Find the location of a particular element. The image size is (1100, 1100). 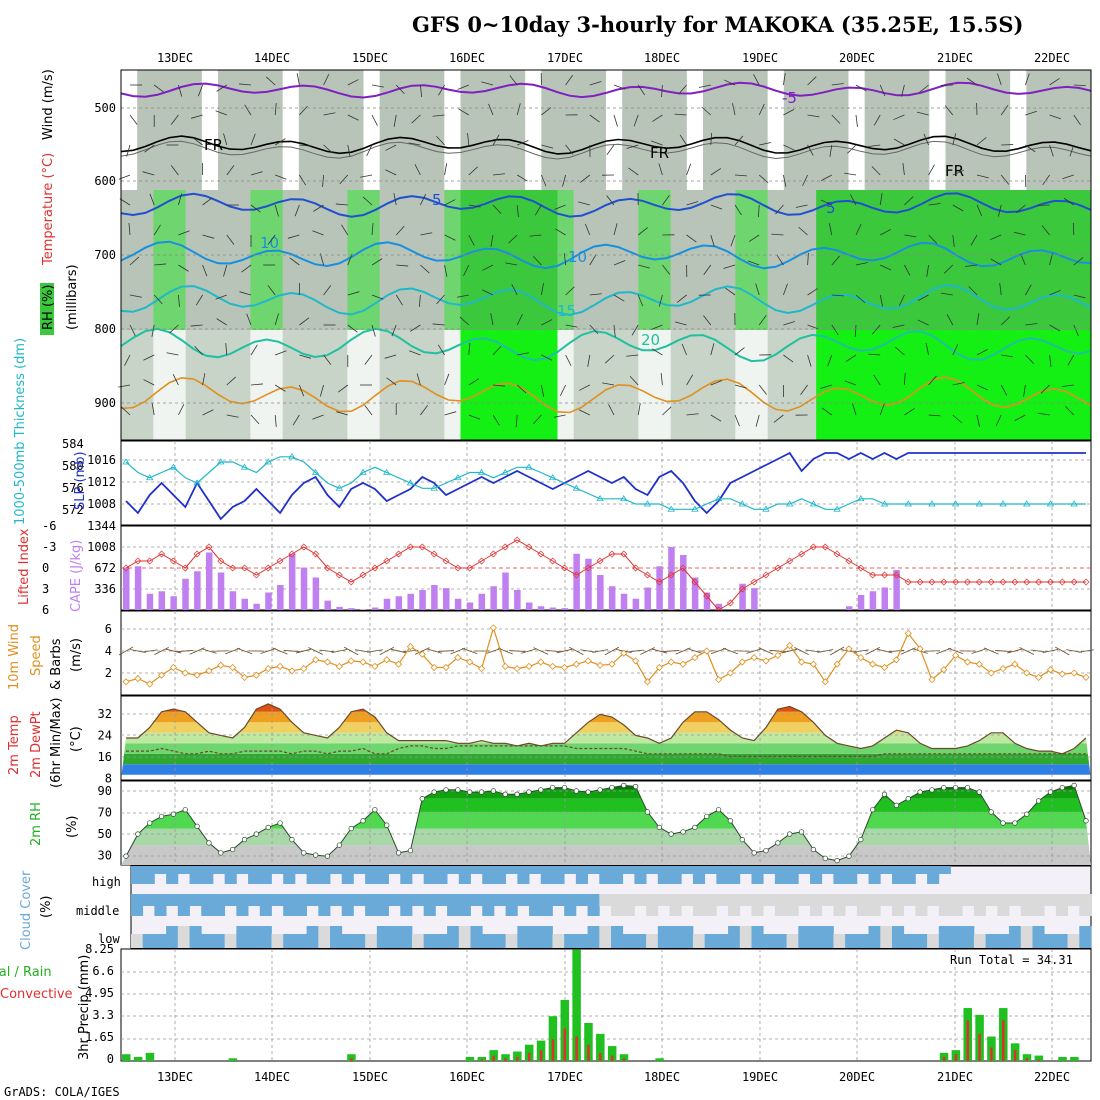

rh-band is located at coordinates (606, 855).